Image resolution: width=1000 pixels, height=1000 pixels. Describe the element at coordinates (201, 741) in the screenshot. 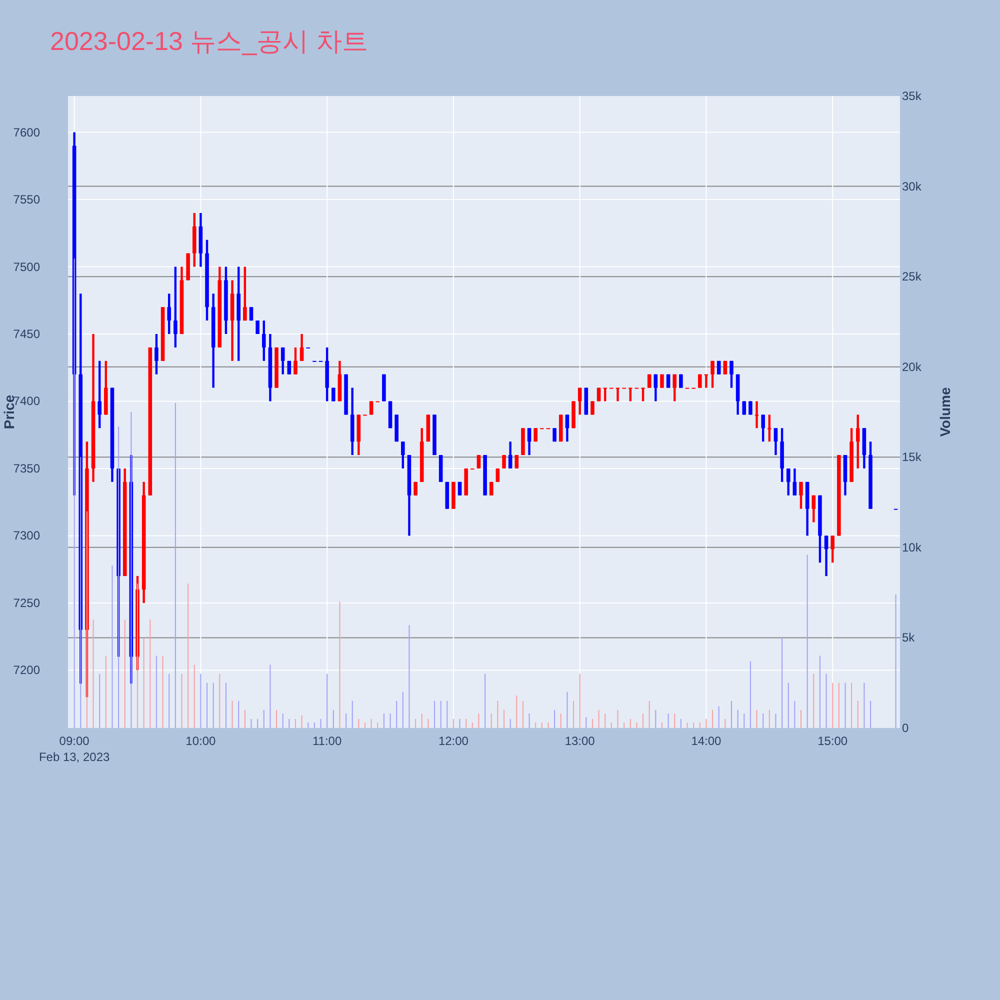

I see `x-tick-label: 10:00` at that location.